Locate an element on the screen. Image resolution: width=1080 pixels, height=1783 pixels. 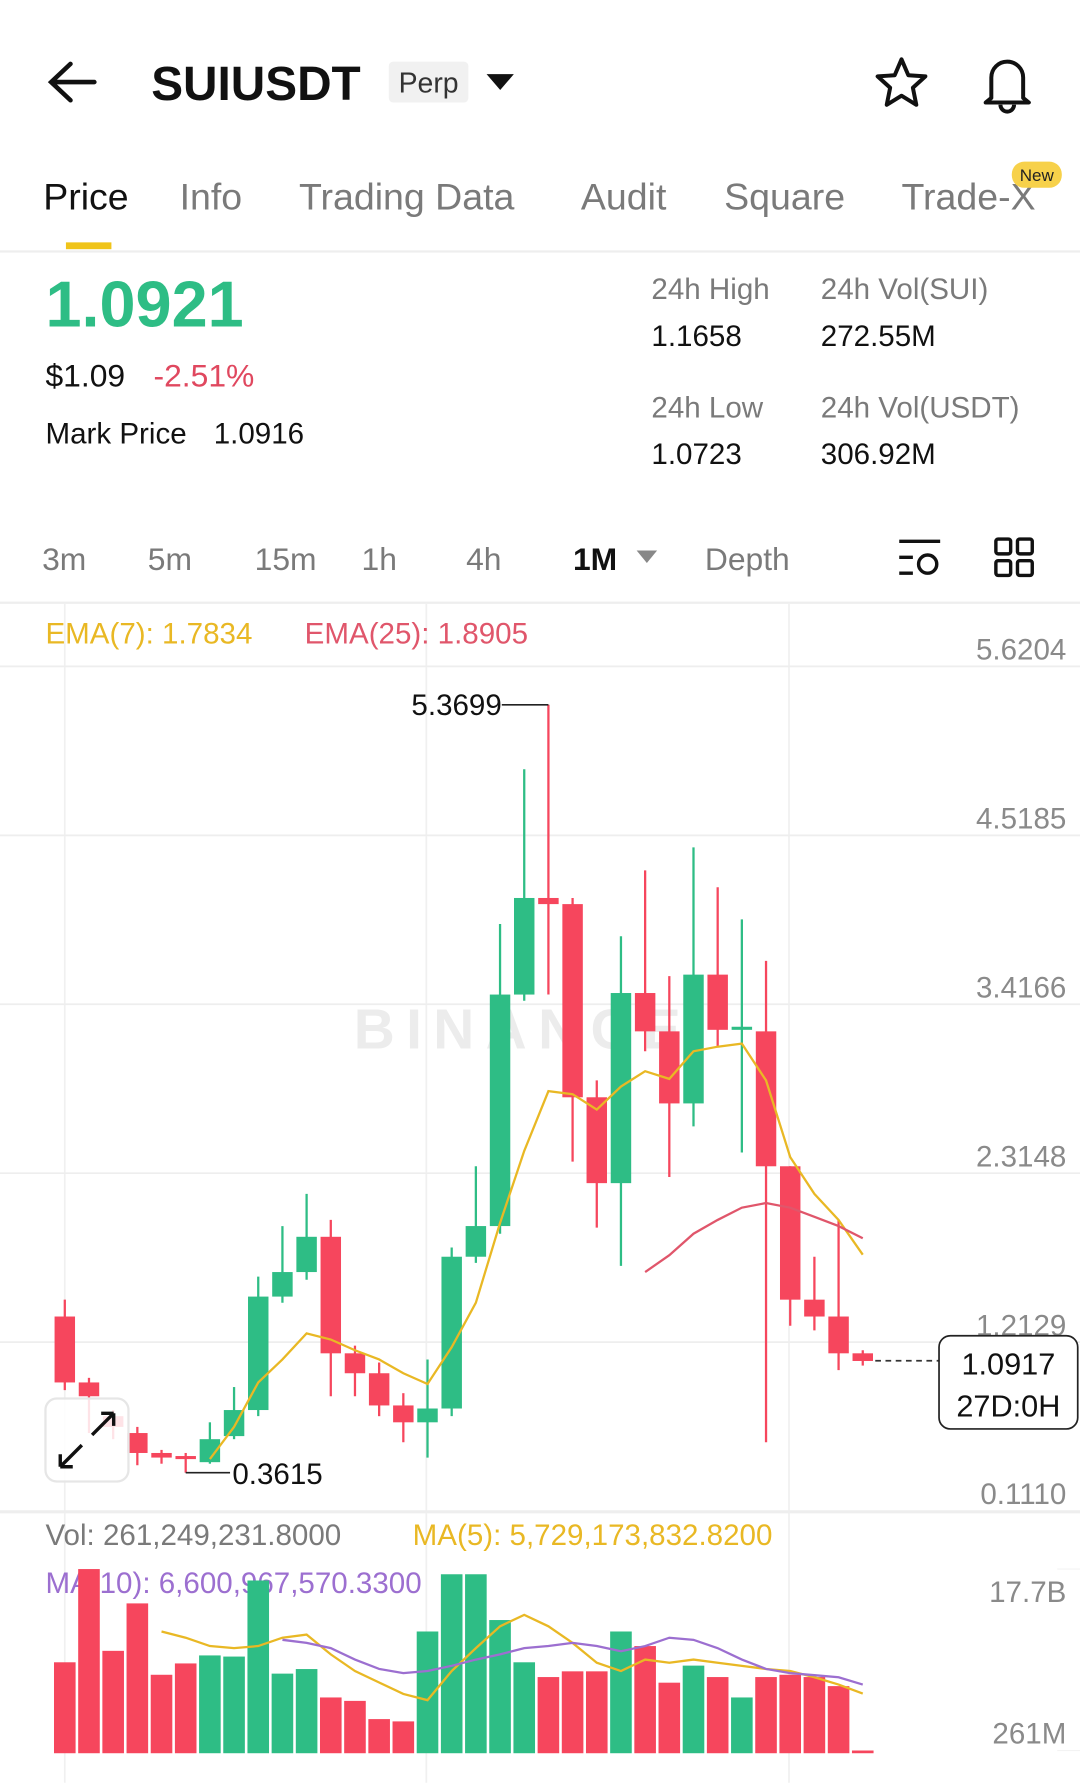
y-tick-label: 2.3148 is located at coordinates (1021, 1156).